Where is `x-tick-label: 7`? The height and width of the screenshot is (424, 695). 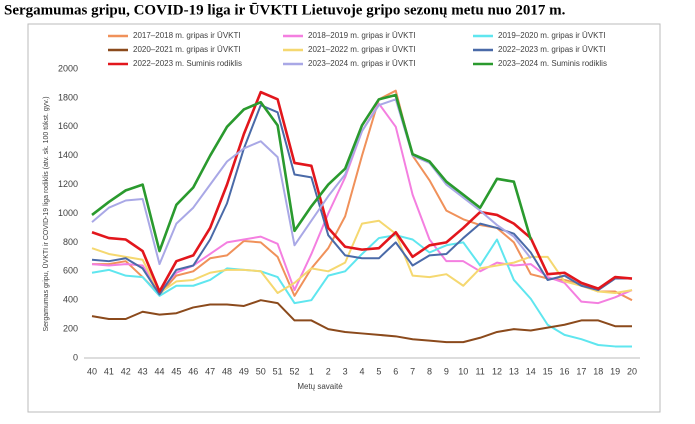
x-tick-label: 7 is located at coordinates (412, 371).